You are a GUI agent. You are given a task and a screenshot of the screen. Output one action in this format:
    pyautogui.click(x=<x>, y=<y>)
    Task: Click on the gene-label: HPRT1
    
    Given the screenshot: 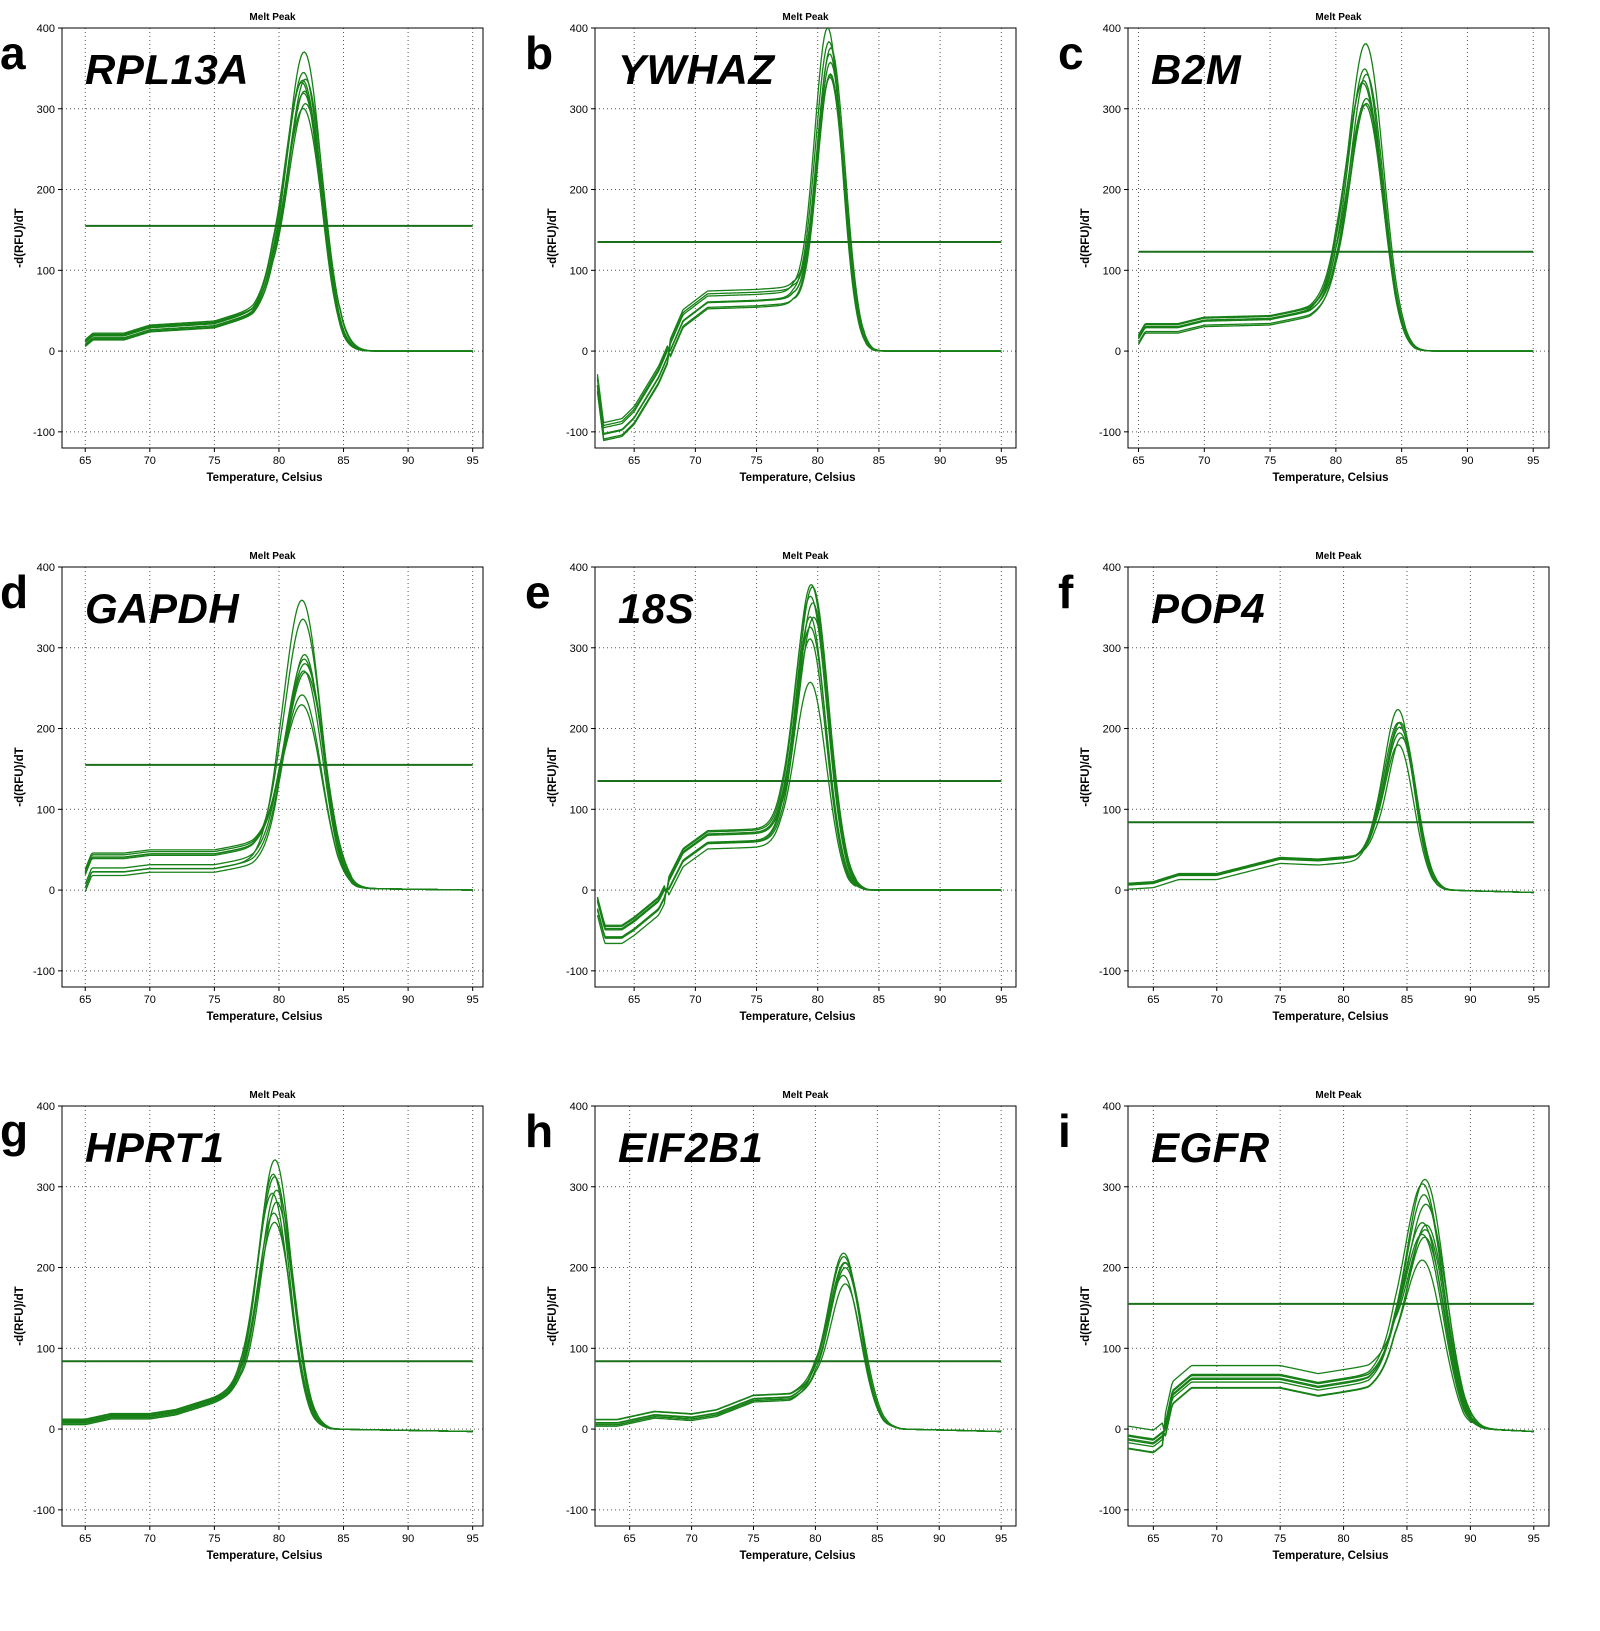 What is the action you would take?
    pyautogui.click(x=155, y=1147)
    